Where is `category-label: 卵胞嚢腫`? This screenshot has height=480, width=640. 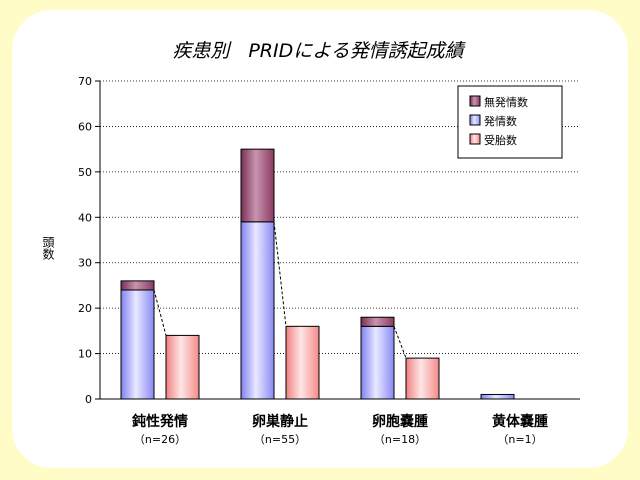
category-label: 卵胞嚢腫 is located at coordinates (400, 421).